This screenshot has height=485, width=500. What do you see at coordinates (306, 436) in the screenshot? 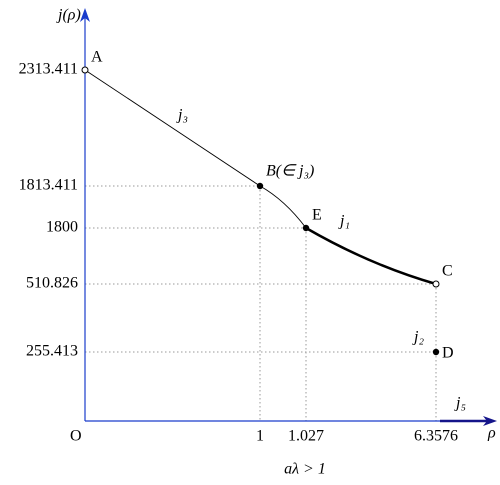
I see `x-tick: 1.027` at bounding box center [306, 436].